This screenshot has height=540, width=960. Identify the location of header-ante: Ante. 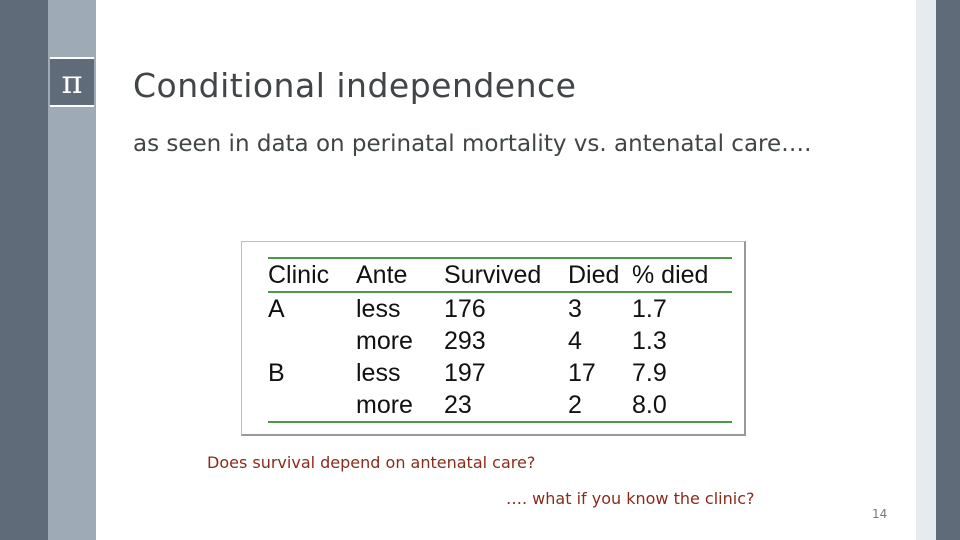
(382, 275).